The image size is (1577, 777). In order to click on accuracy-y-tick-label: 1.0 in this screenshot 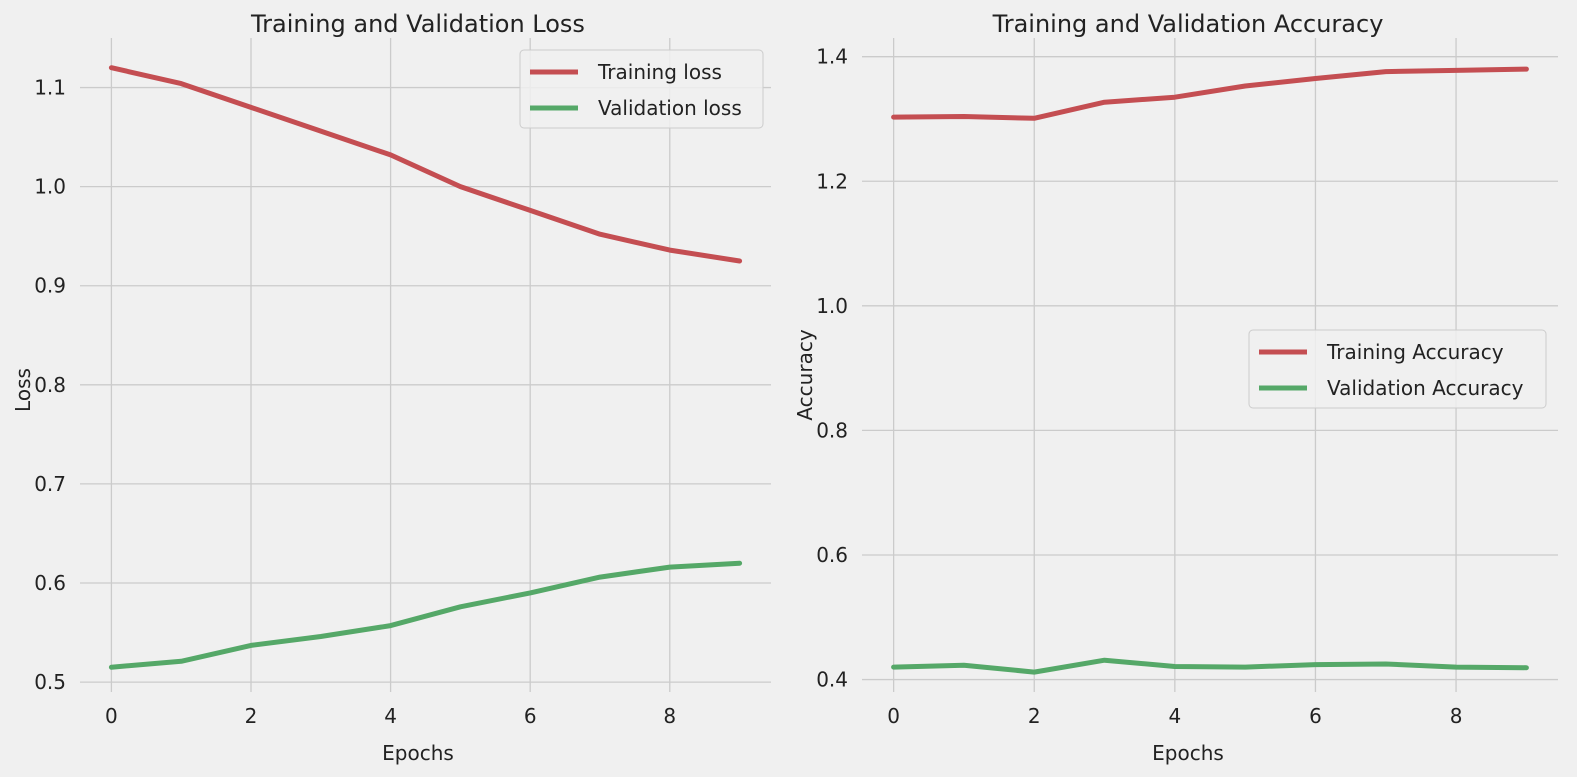, I will do `click(832, 306)`.